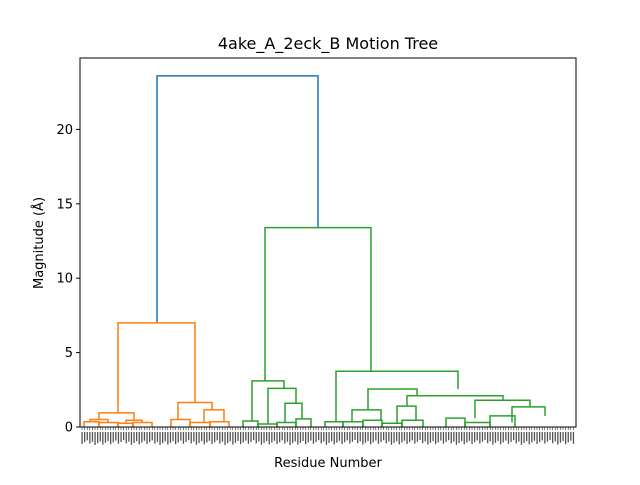  Describe the element at coordinates (397, 396) in the screenshot. I see `link-B2` at that location.